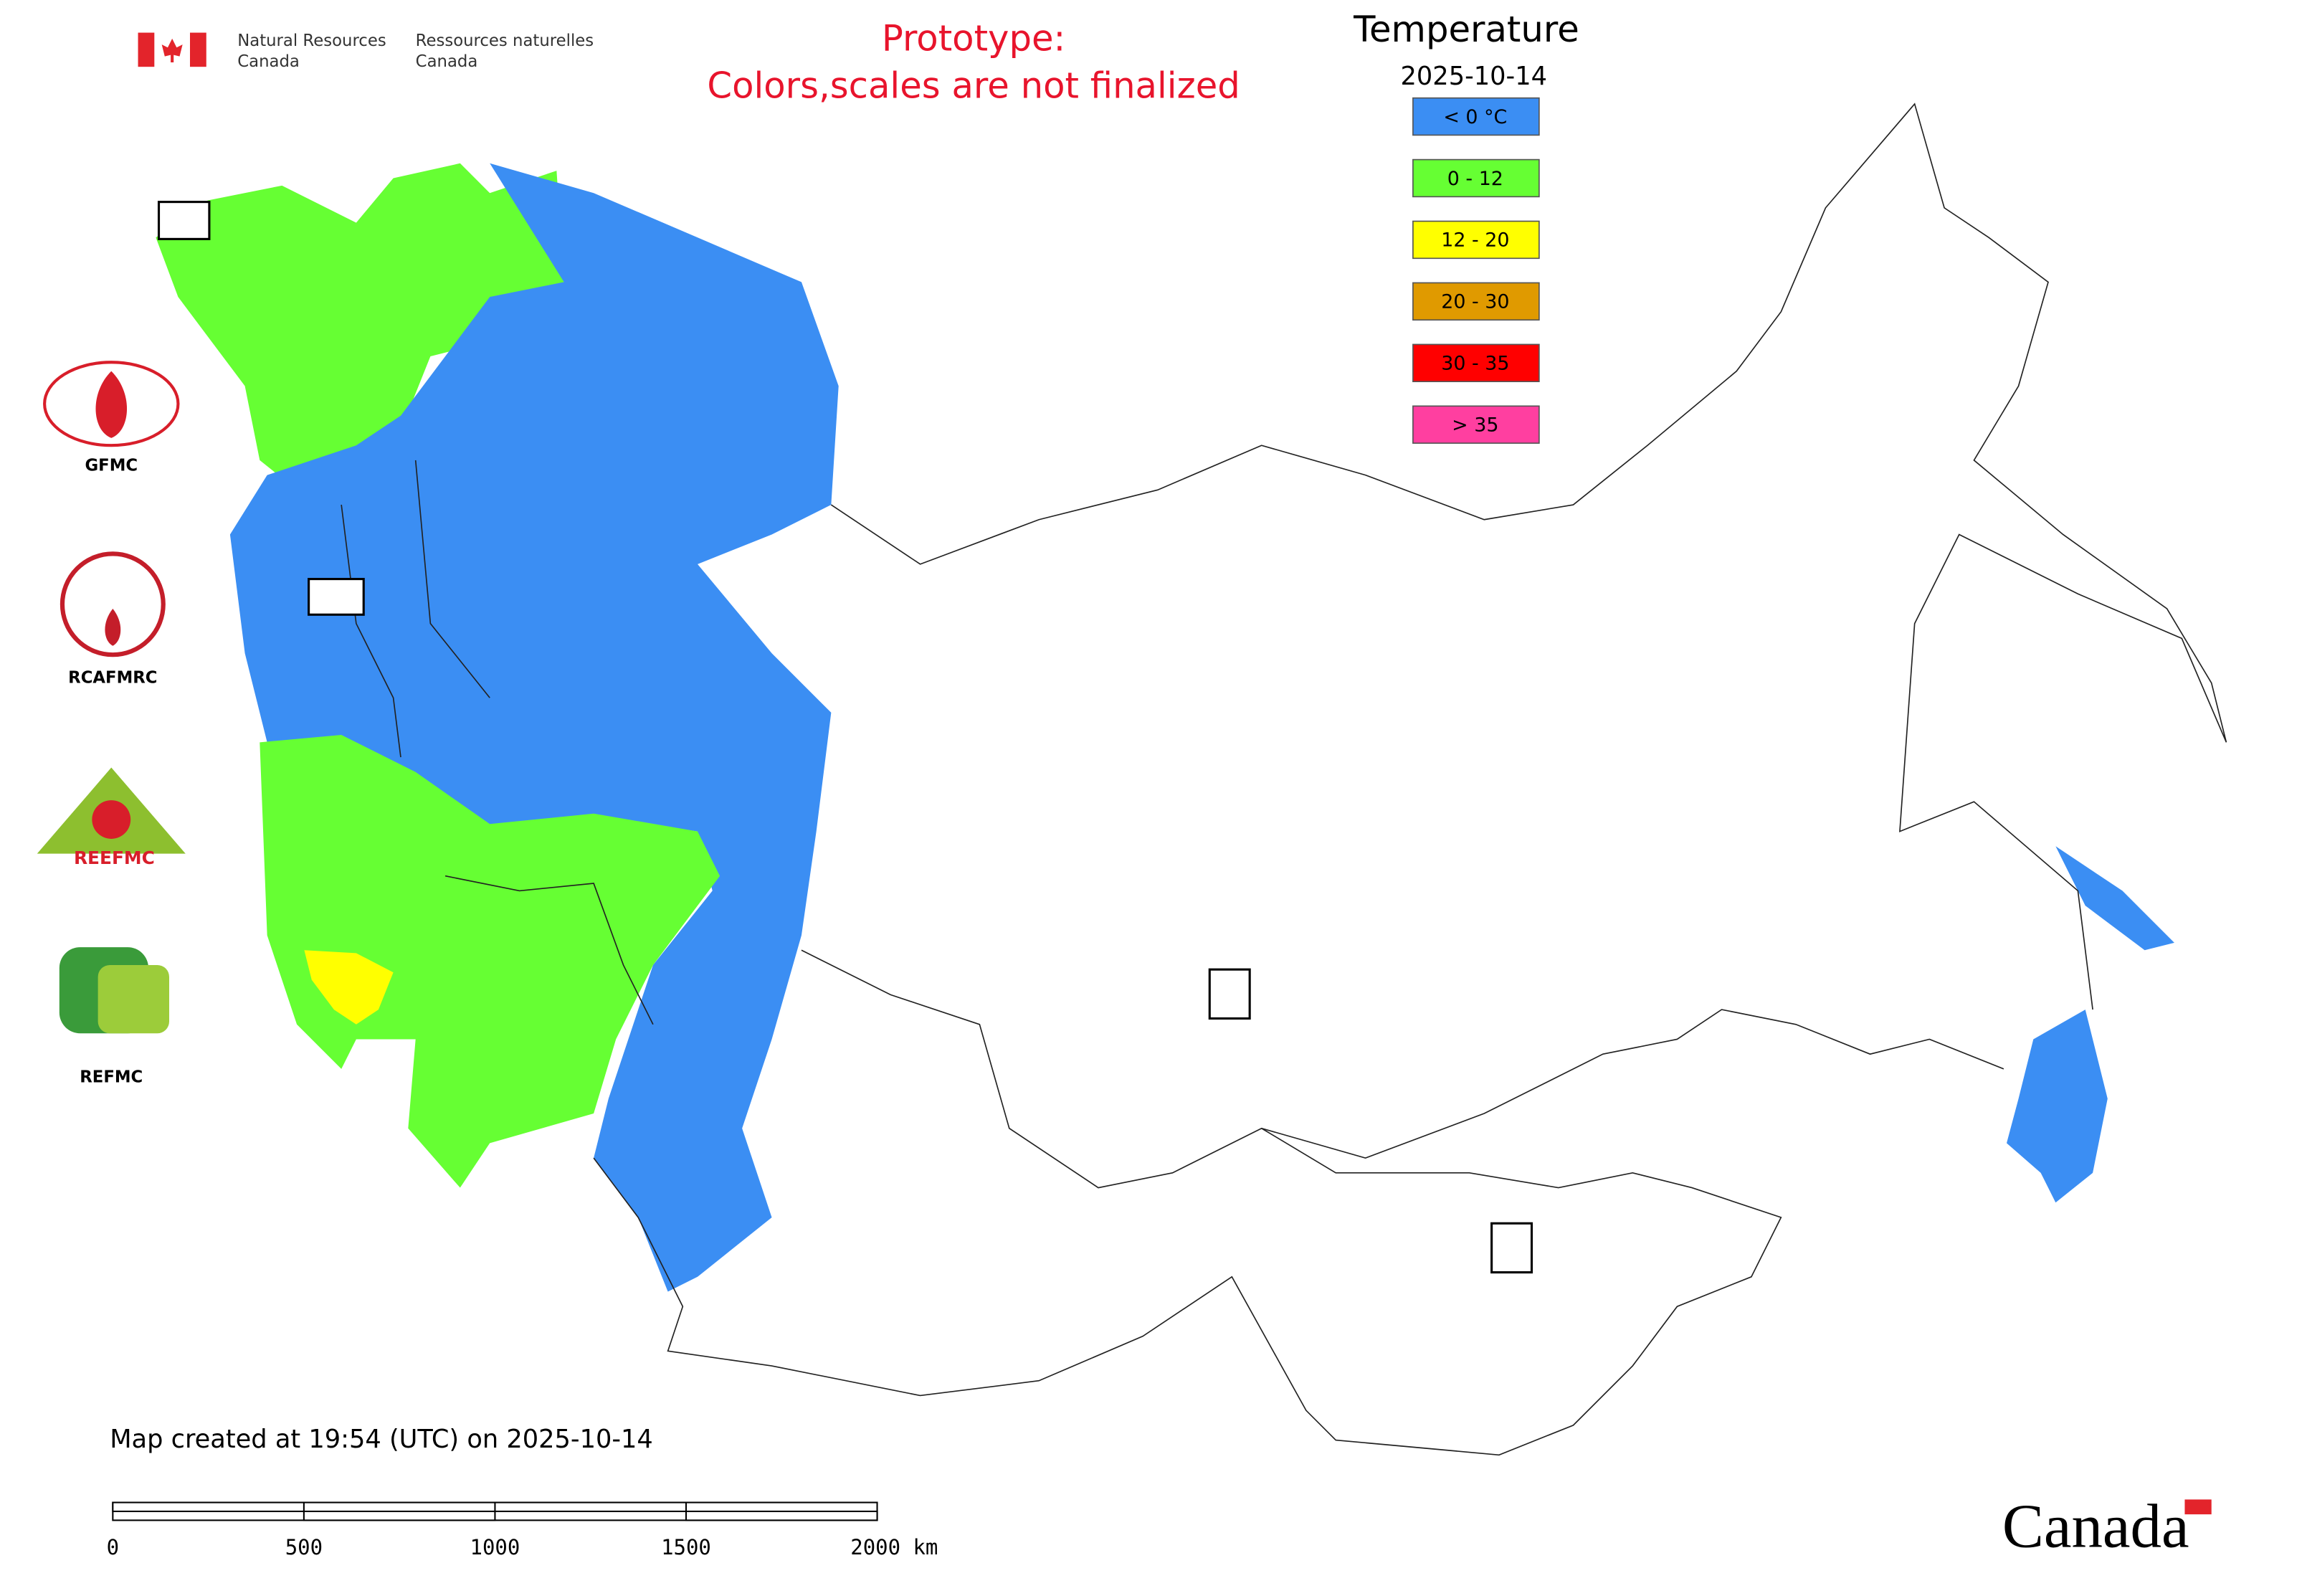  I want to click on reefmc-logo, so click(112, 810).